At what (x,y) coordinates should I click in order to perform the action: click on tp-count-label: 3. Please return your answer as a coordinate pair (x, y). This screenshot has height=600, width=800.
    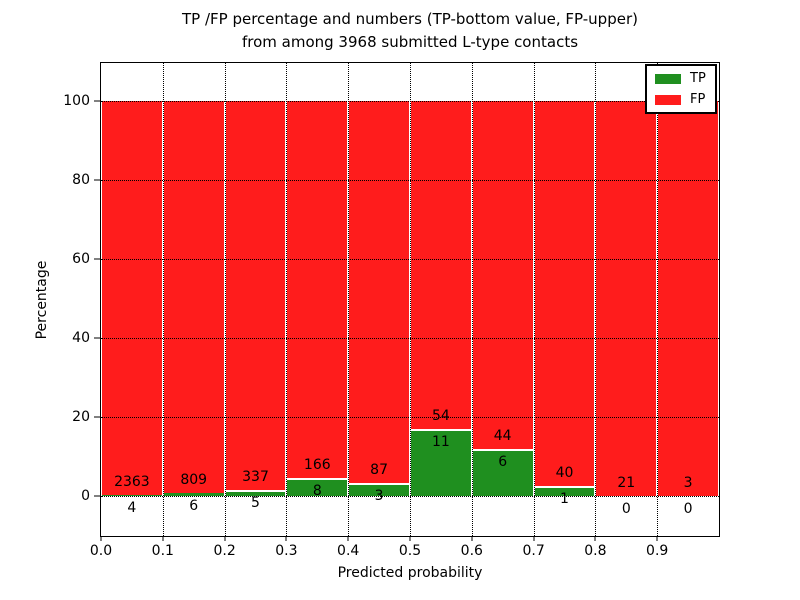
    Looking at the image, I should click on (379, 495).